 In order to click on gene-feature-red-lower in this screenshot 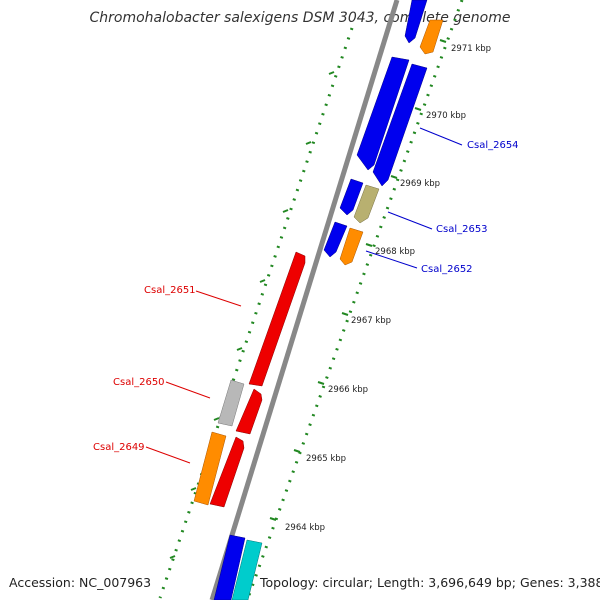, I will do `click(227, 472)`.